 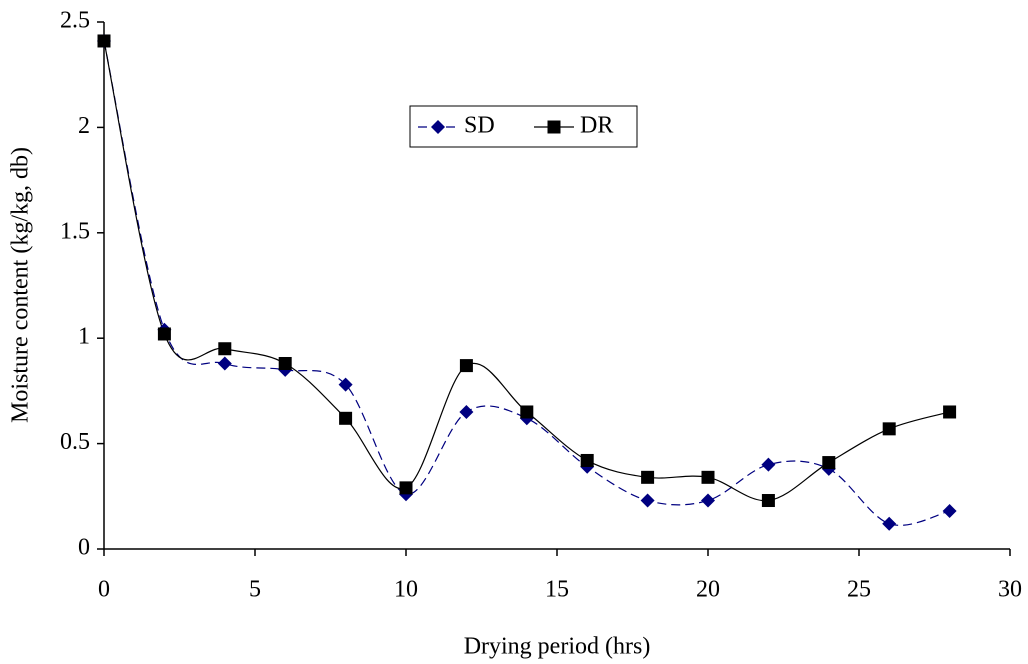 I want to click on y-tick-label: 0.5, so click(x=75, y=442).